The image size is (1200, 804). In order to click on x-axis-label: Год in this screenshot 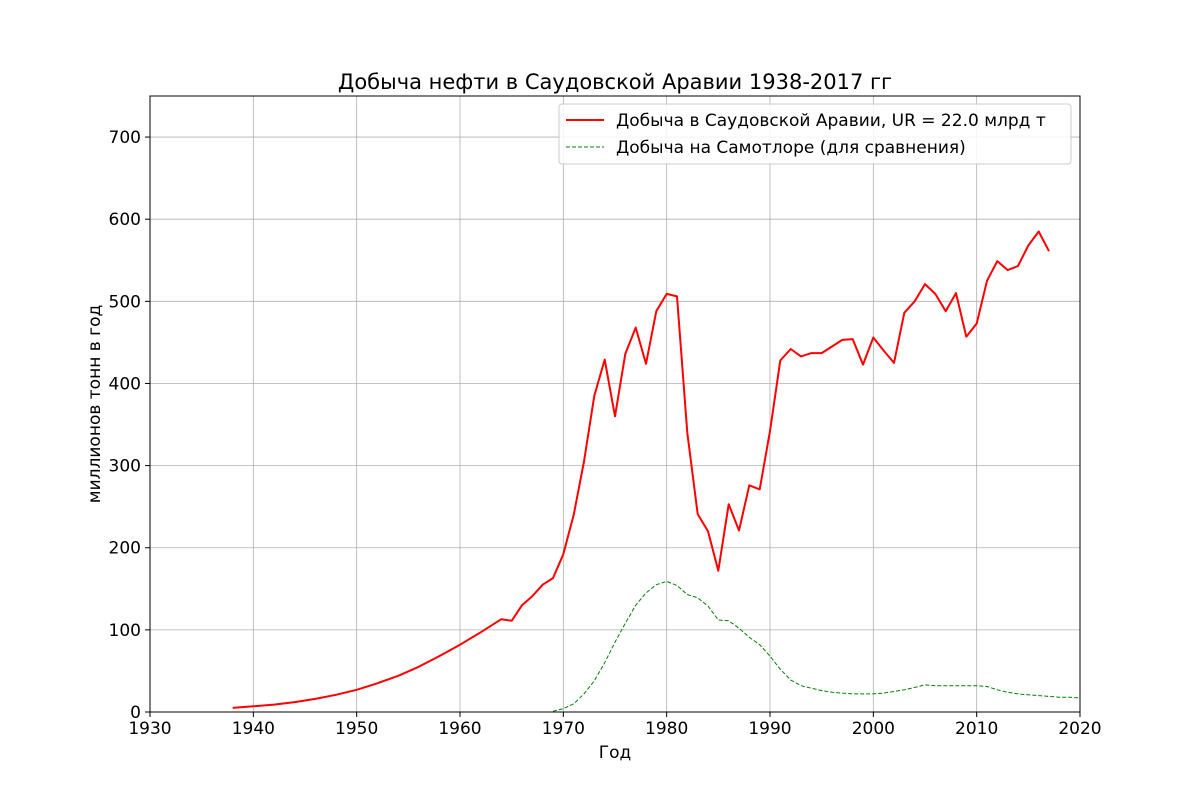, I will do `click(615, 753)`.